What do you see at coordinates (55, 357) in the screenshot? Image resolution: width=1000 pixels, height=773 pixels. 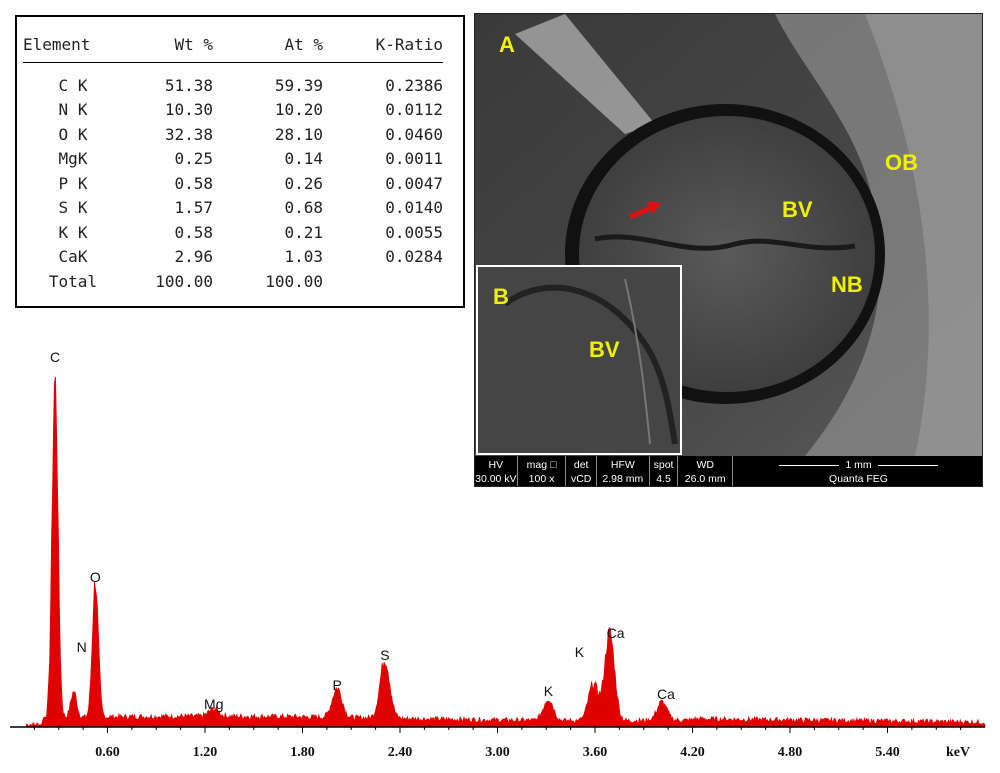 I see `peak-label: C` at bounding box center [55, 357].